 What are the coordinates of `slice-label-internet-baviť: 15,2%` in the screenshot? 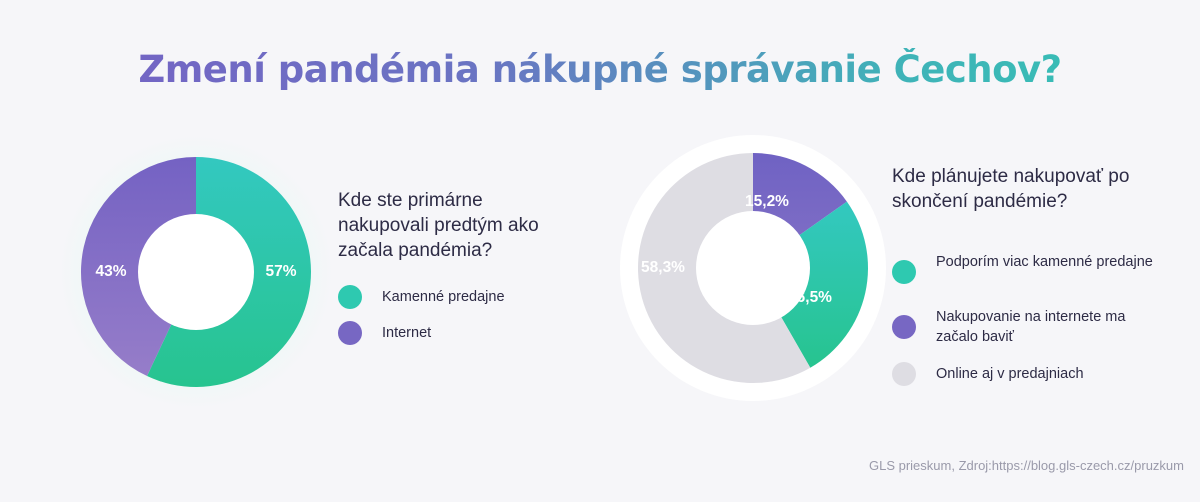 It's located at (767, 201).